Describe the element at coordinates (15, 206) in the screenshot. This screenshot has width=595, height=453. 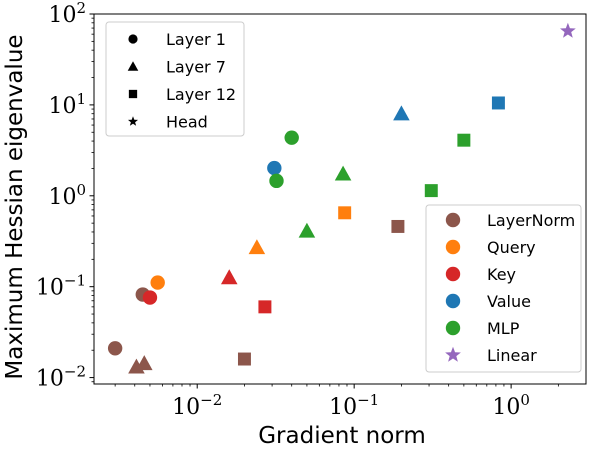
I see `y-axis-label: Maximum Hessian eigenvalue` at that location.